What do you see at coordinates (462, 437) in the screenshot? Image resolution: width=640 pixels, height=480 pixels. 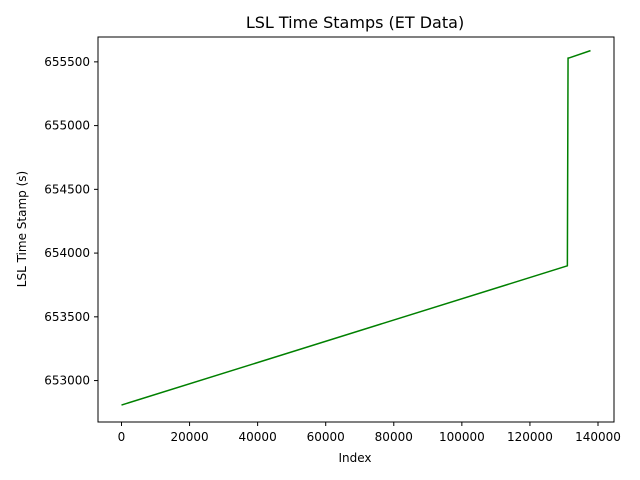 I see `x-tick-label: 100000` at bounding box center [462, 437].